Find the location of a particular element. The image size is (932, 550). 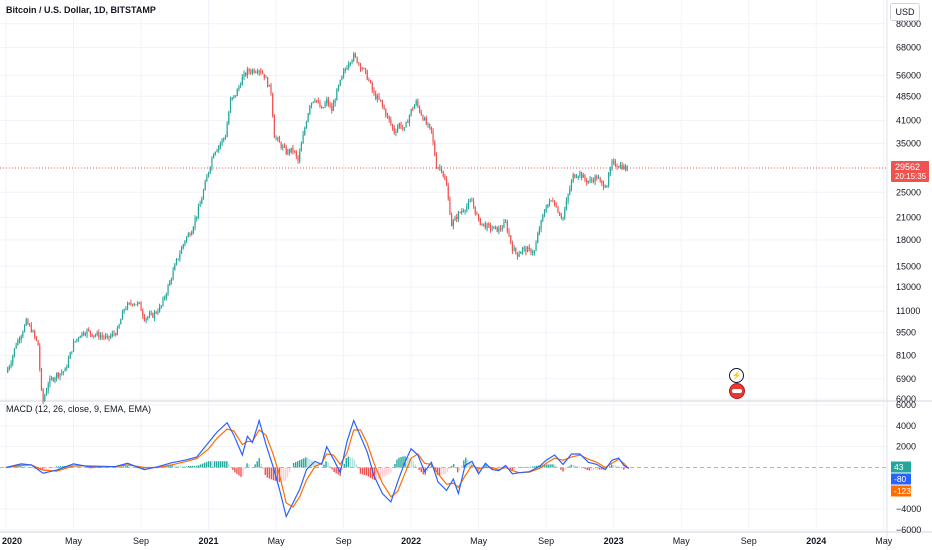

price-tick-label: 9500 is located at coordinates (906, 332).